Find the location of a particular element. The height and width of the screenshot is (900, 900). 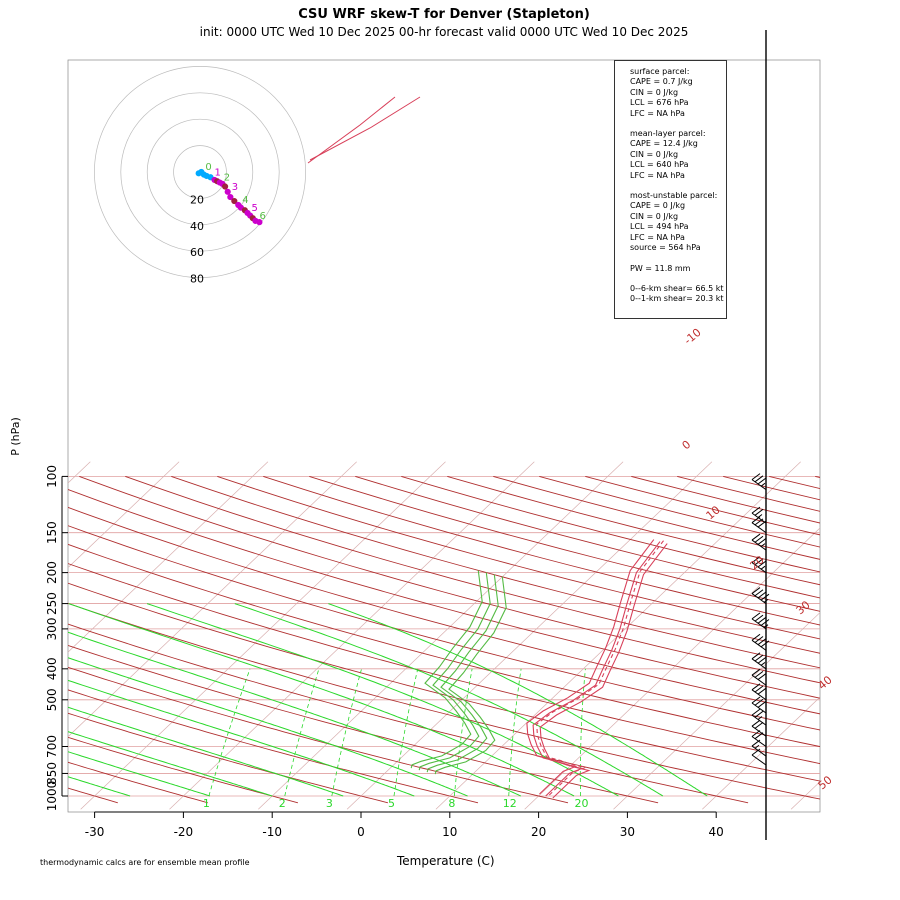

chart-title: CSU WRF skew-T for Denver (Stapleton) is located at coordinates (444, 14).